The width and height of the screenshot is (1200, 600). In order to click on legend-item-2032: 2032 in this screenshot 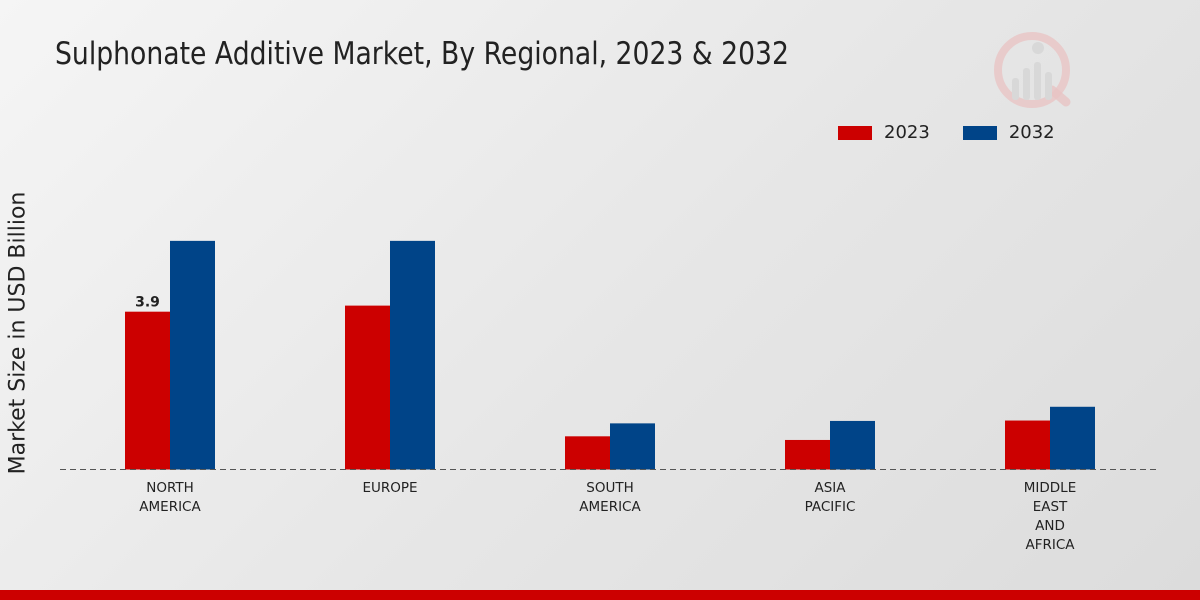, I will do `click(1008, 132)`.